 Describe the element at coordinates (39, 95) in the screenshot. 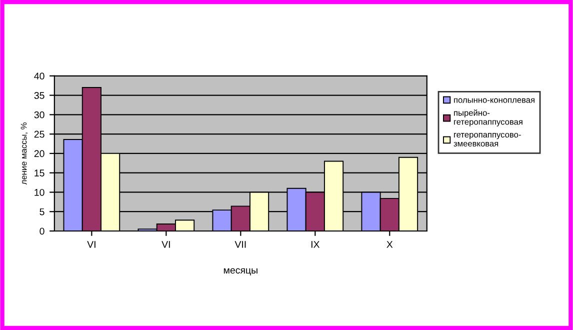

I see `y-tick-label: 35` at that location.